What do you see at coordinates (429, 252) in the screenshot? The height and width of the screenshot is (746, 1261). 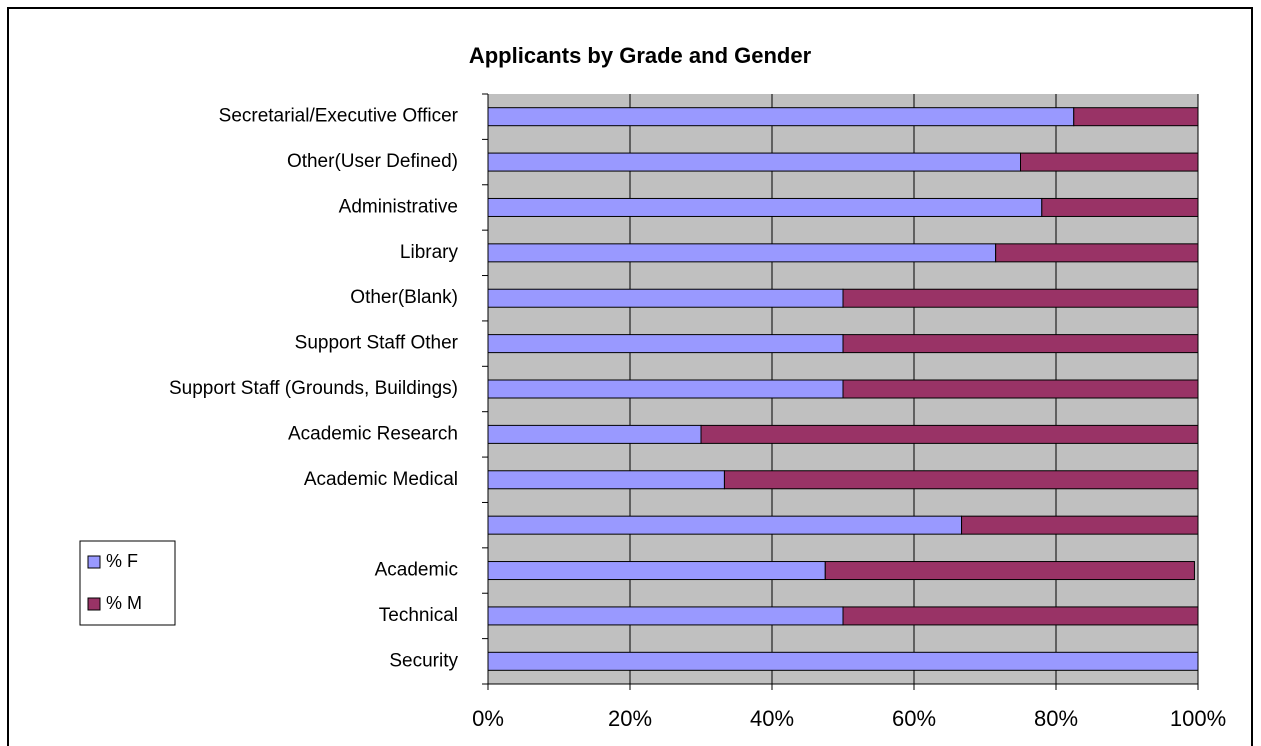 I see `y-tick-label: Library` at bounding box center [429, 252].